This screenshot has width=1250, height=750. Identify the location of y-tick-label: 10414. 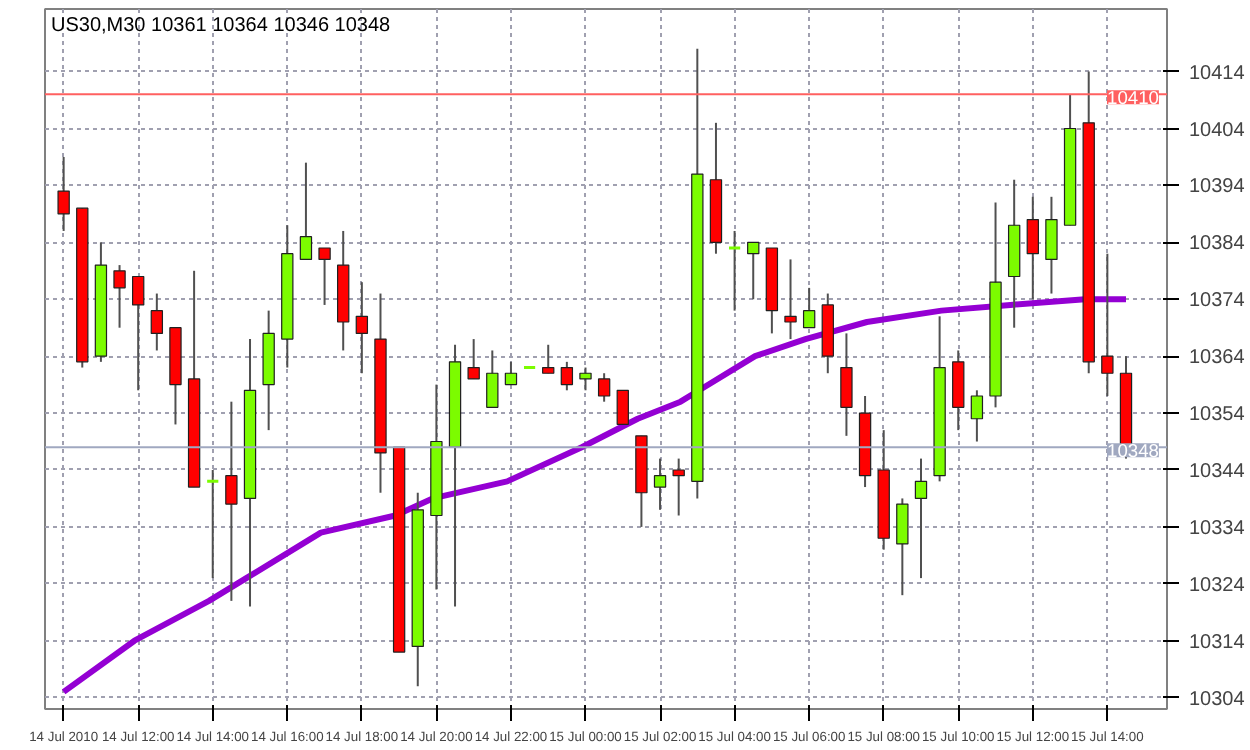
(1217, 73).